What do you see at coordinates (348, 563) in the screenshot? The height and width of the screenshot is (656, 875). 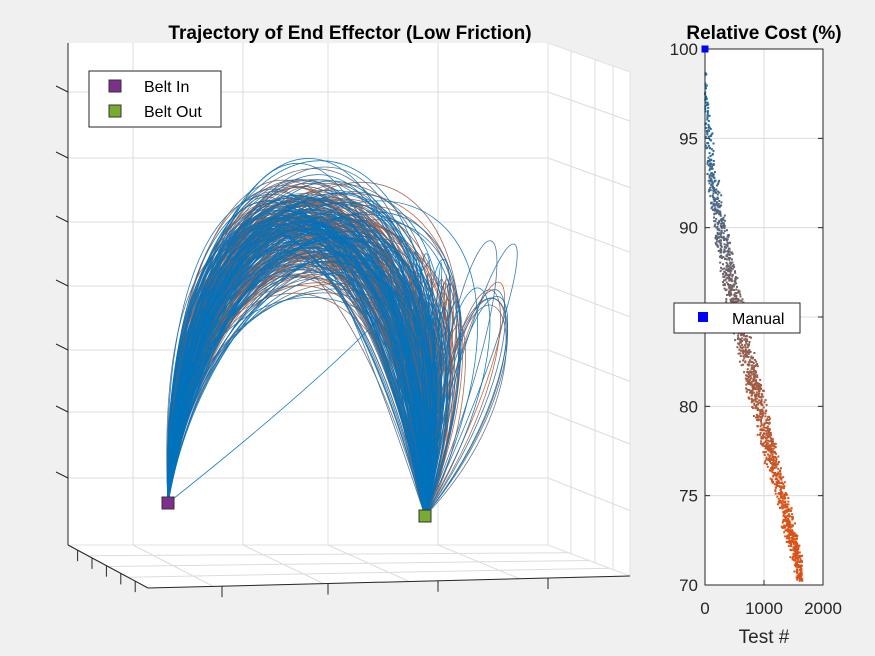 I see `grid-line` at bounding box center [348, 563].